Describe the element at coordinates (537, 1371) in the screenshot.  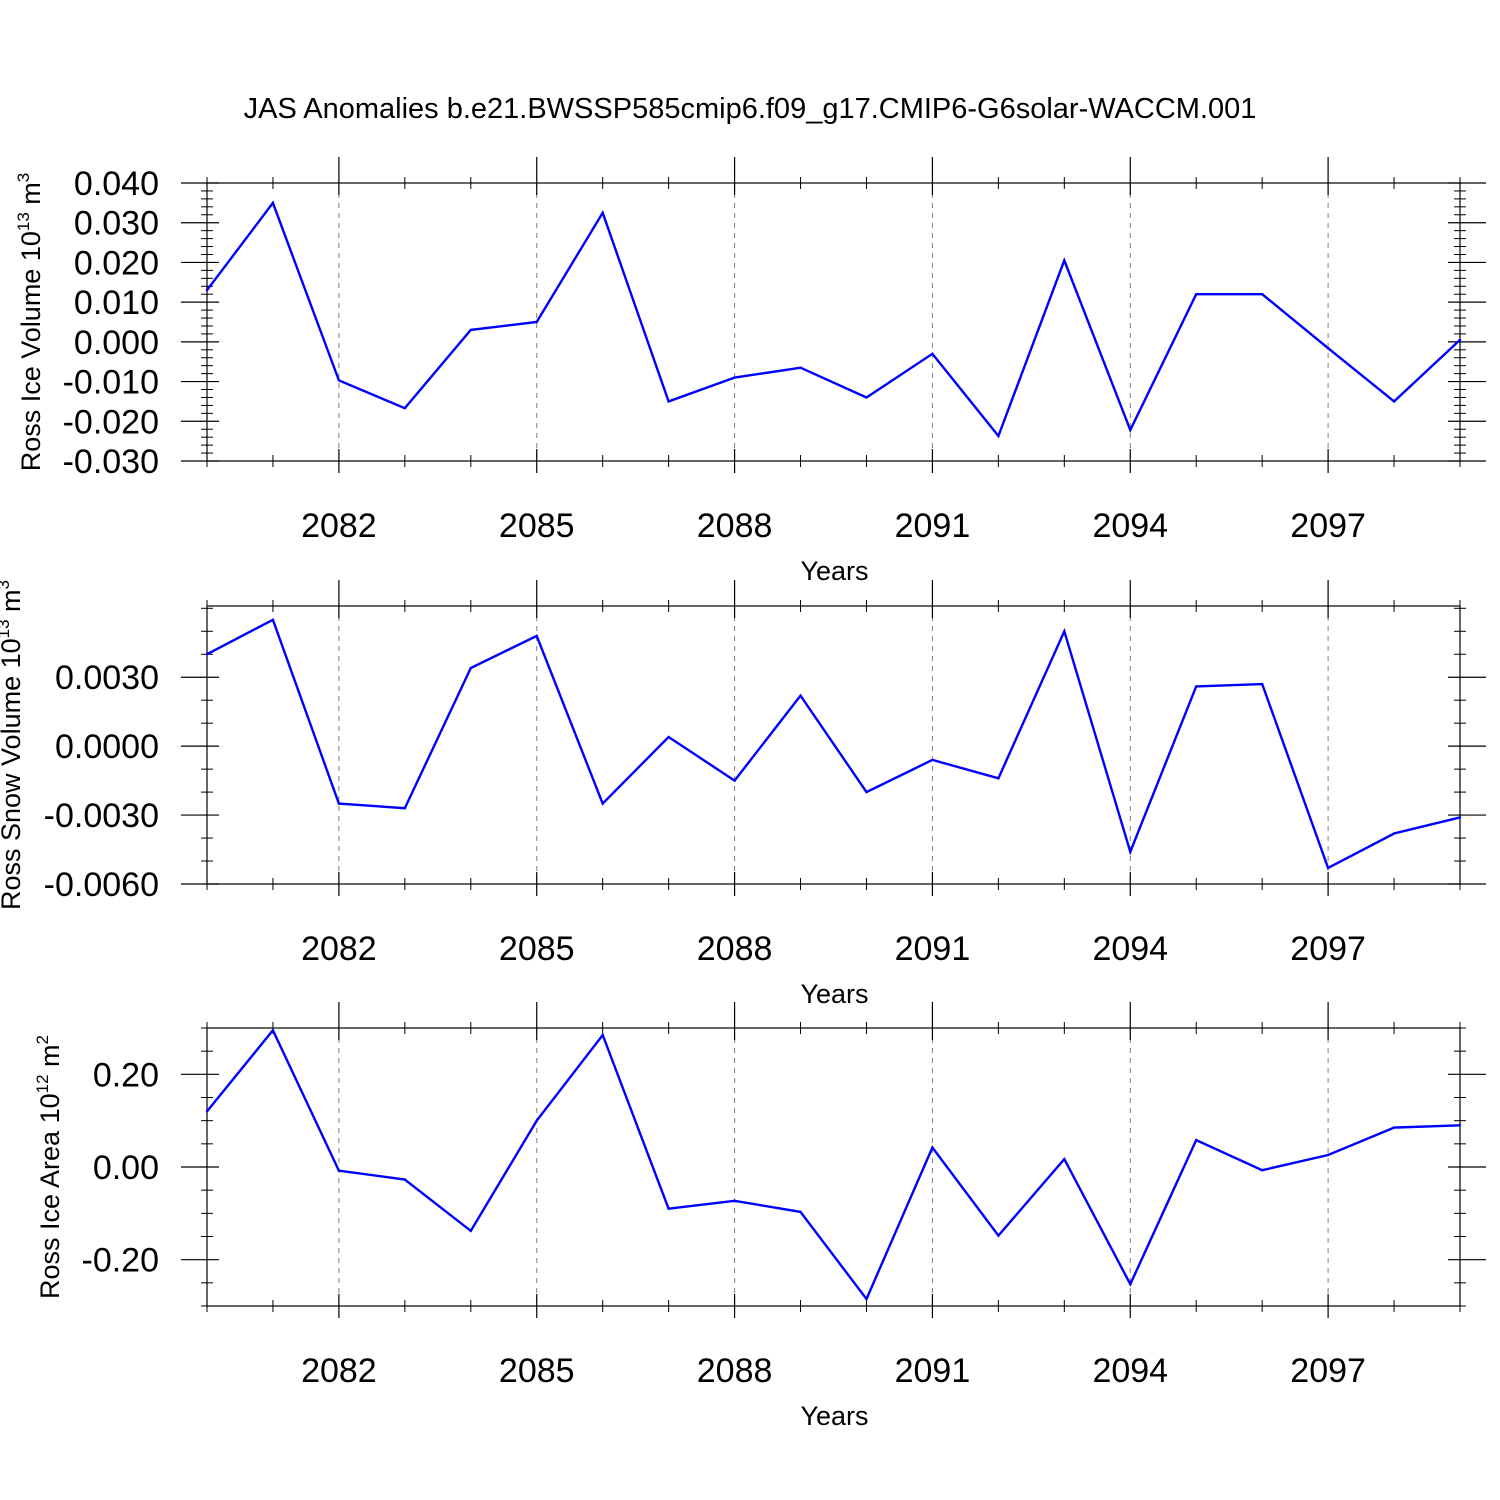
I see `panel3-xtick-label-1: 2085` at that location.